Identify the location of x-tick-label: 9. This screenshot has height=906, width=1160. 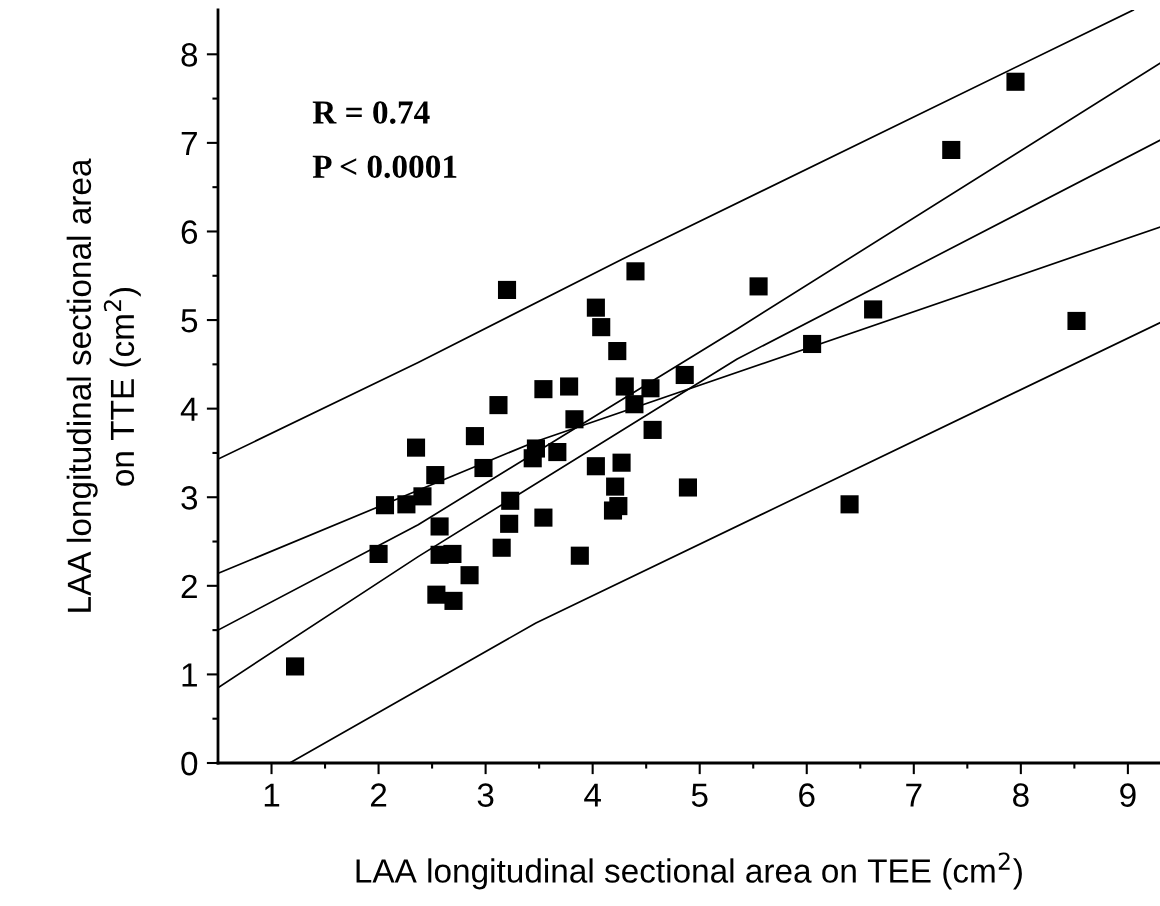
(1128, 795).